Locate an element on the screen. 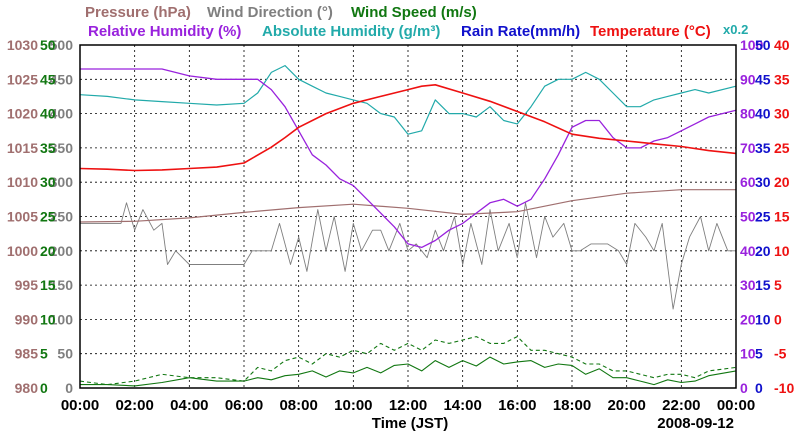 Image resolution: width=800 pixels, height=434 pixels. y-tick-relative-humidity: 70 is located at coordinates (748, 148).